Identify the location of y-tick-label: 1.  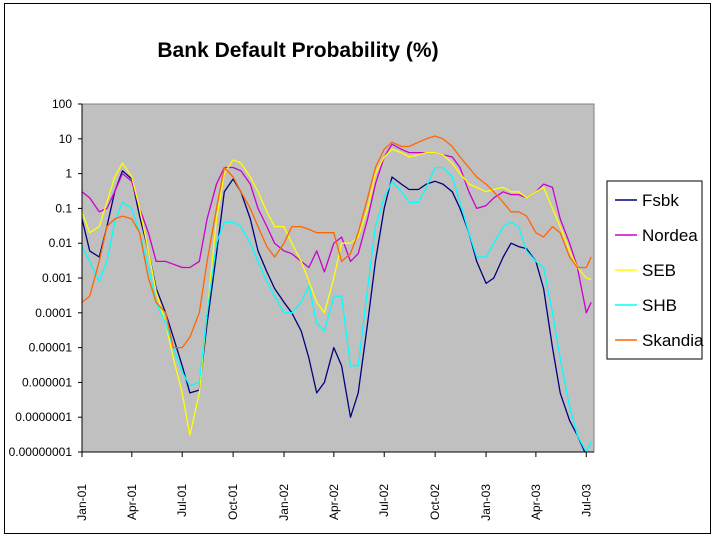
(68, 174).